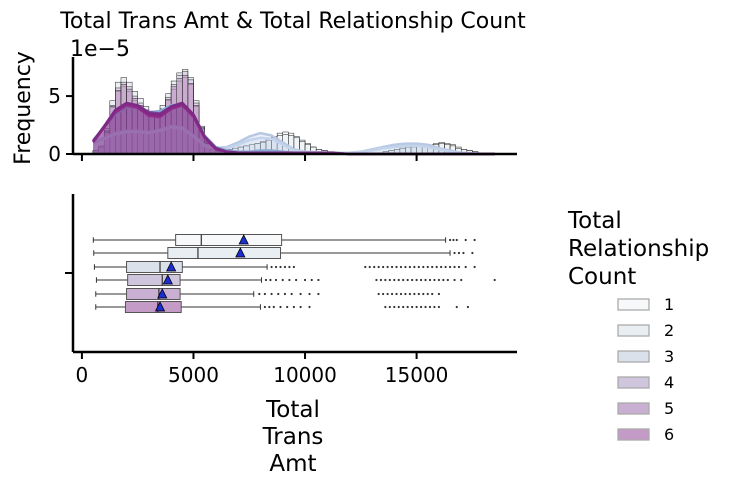 This screenshot has width=739, height=488. What do you see at coordinates (54, 96) in the screenshot?
I see `top-y-tick-label: 5` at bounding box center [54, 96].